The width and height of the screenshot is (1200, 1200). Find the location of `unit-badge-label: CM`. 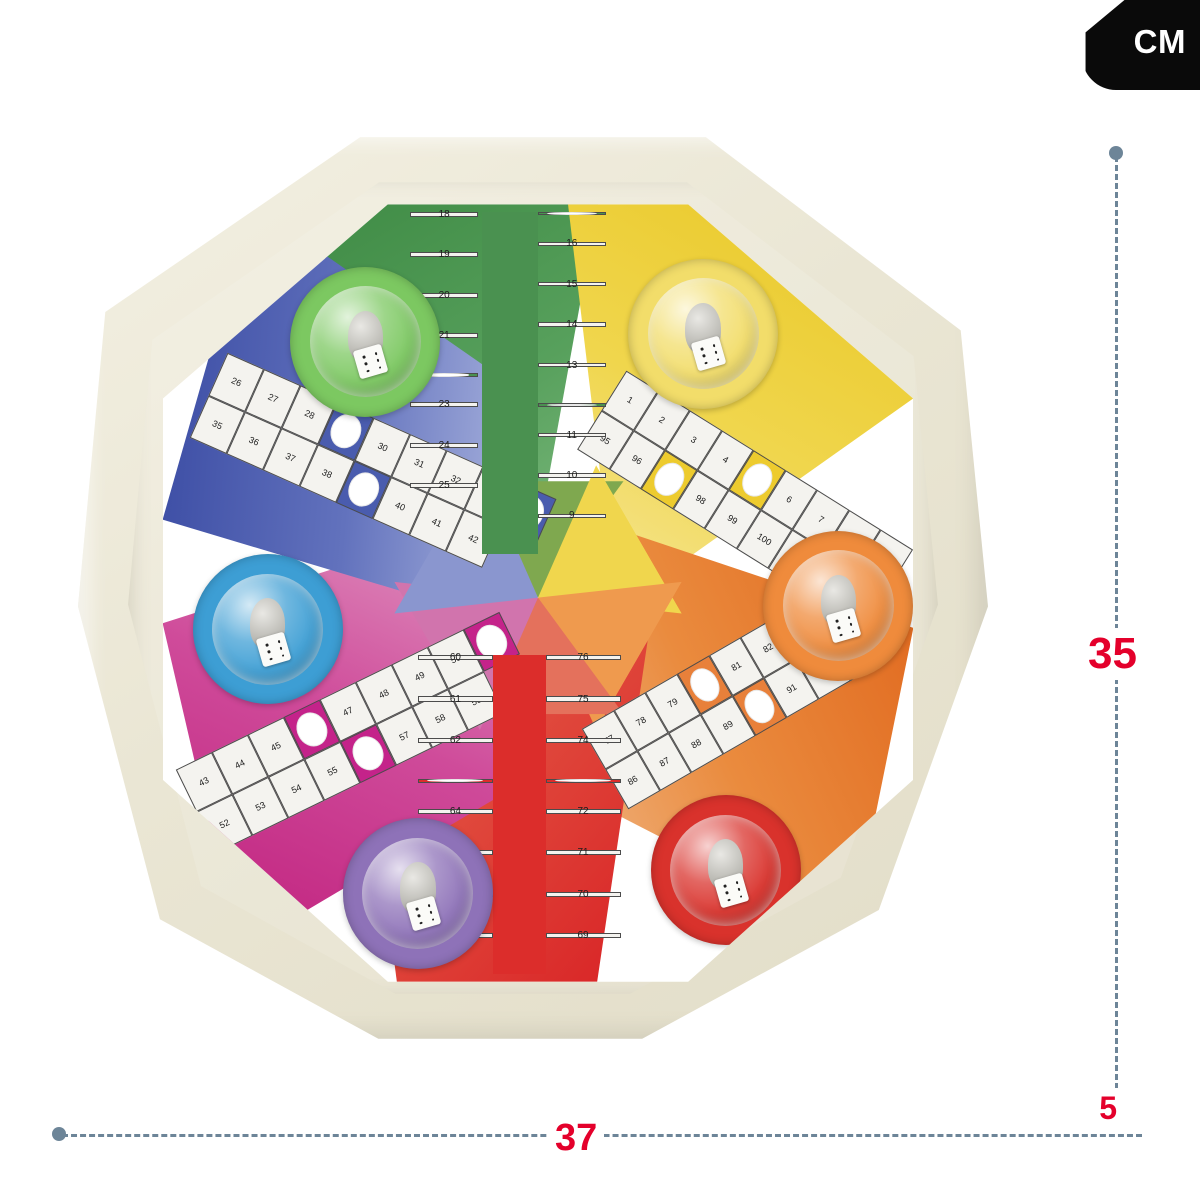

unit-badge-label: CM is located at coordinates (1159, 41).